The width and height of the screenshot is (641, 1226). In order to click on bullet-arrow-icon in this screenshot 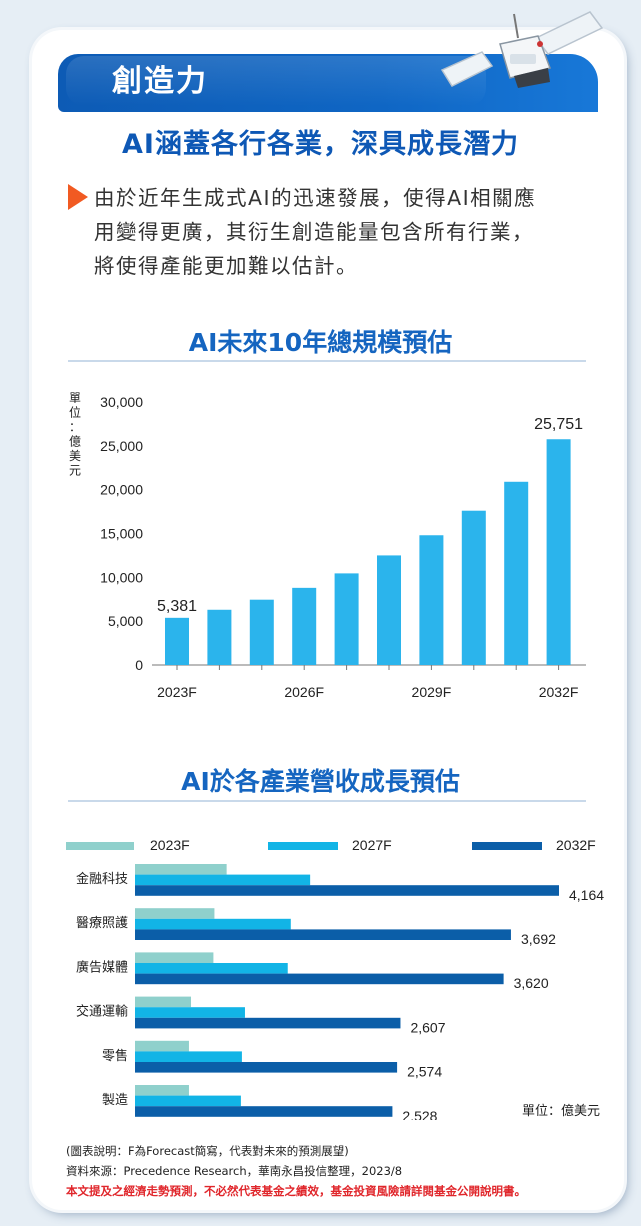, I will do `click(78, 197)`.